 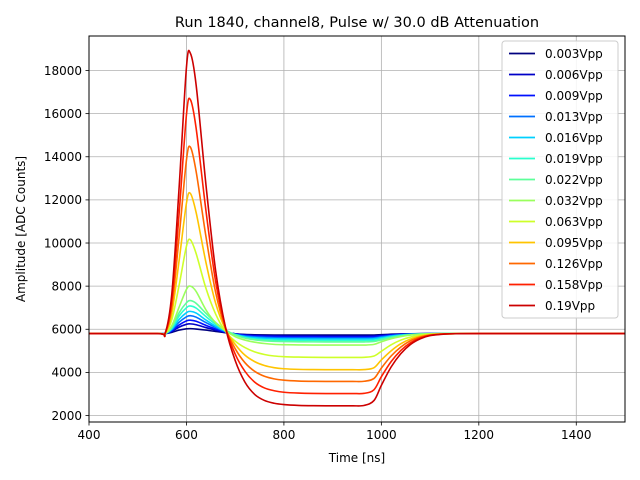 What do you see at coordinates (66, 373) in the screenshot?
I see `y-tick-label: 4000` at bounding box center [66, 373].